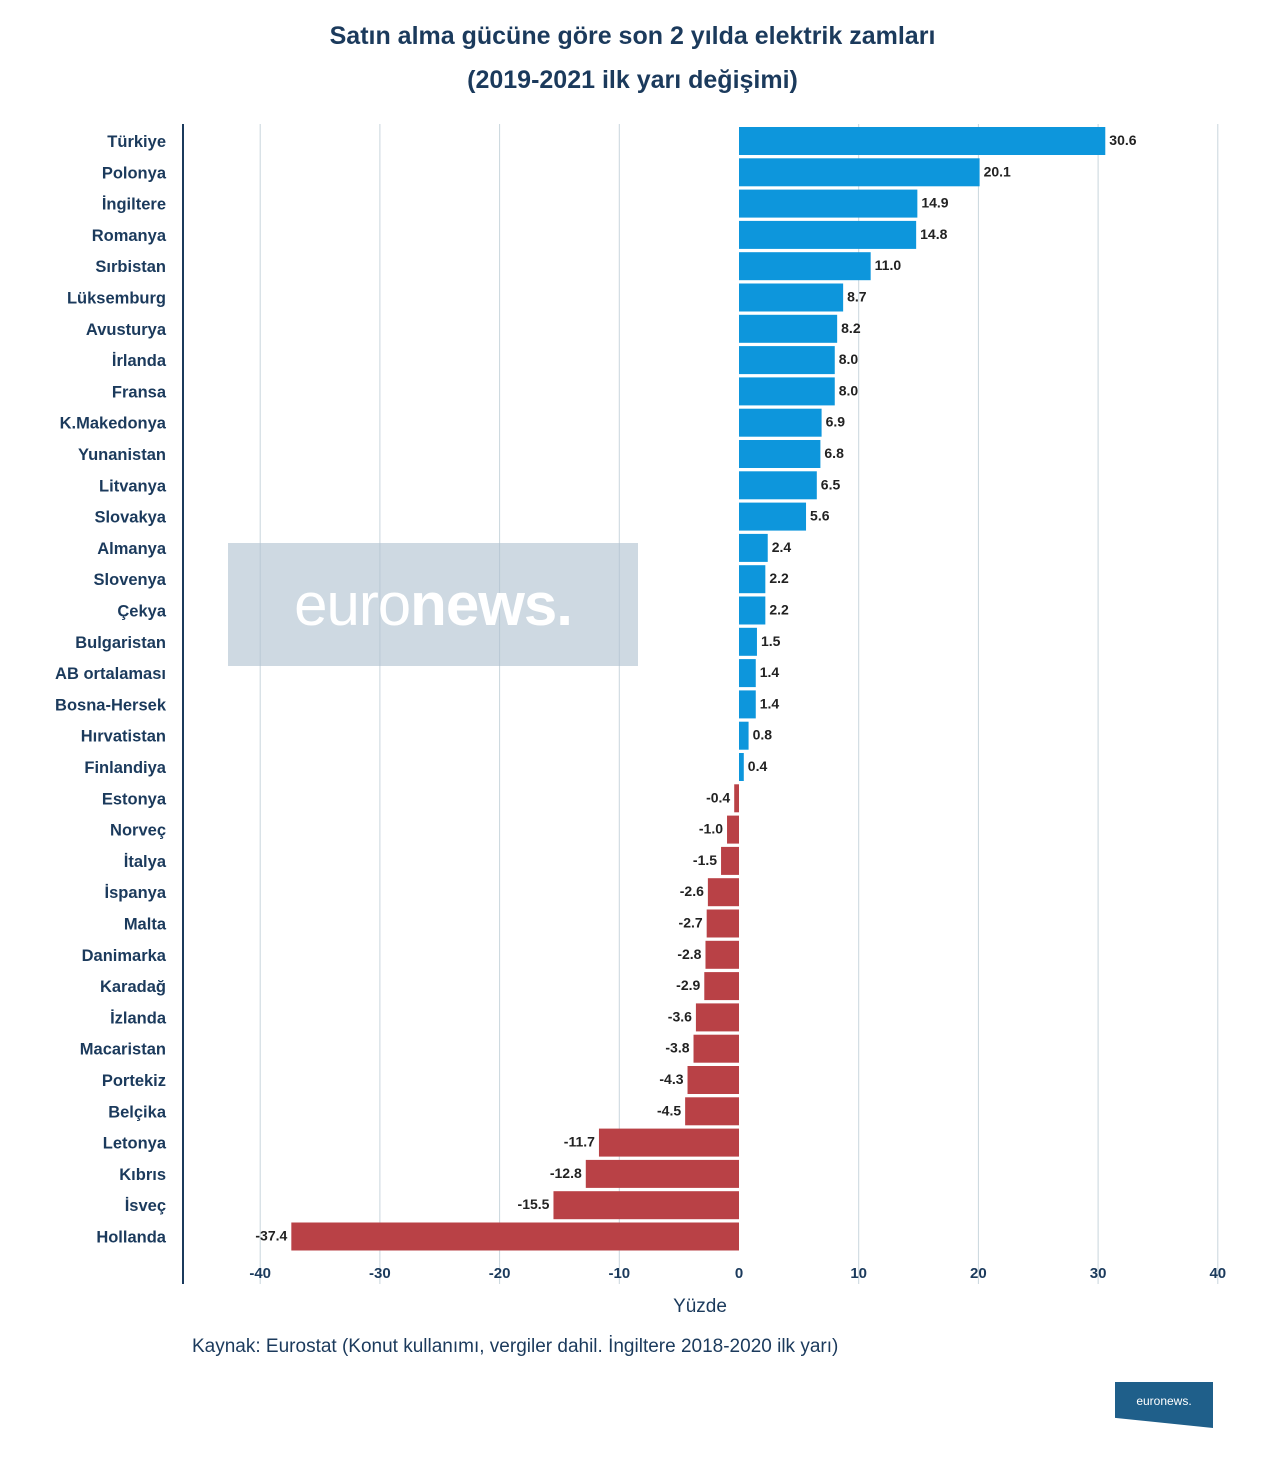 The height and width of the screenshot is (1481, 1280). I want to click on x-axis-label: Yüzde, so click(700, 1306).